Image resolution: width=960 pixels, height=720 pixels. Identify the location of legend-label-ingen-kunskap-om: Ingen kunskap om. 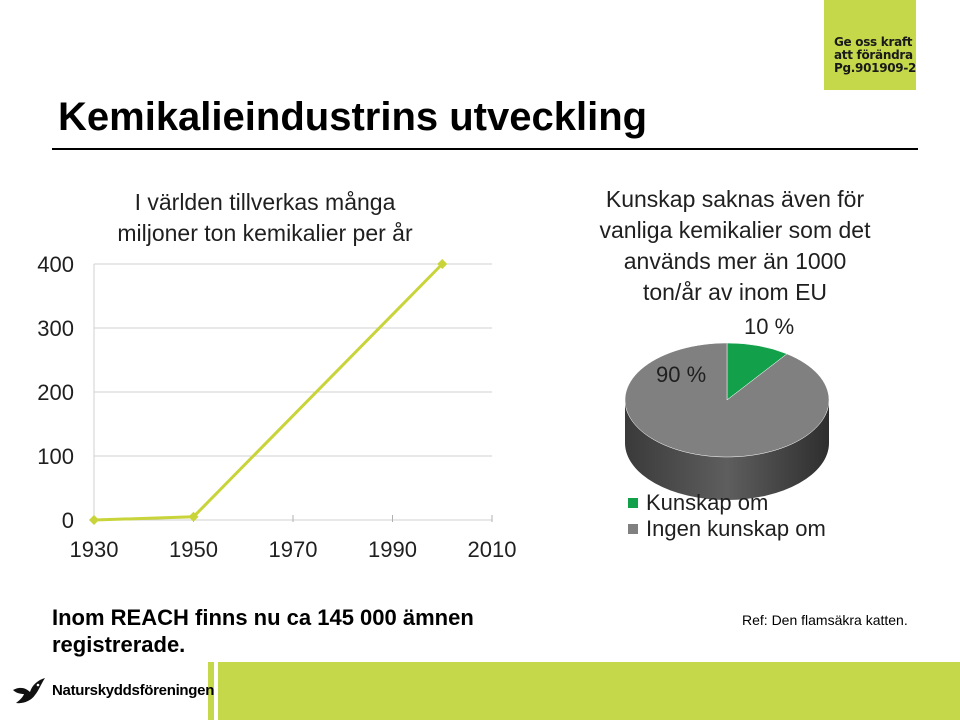
(736, 528).